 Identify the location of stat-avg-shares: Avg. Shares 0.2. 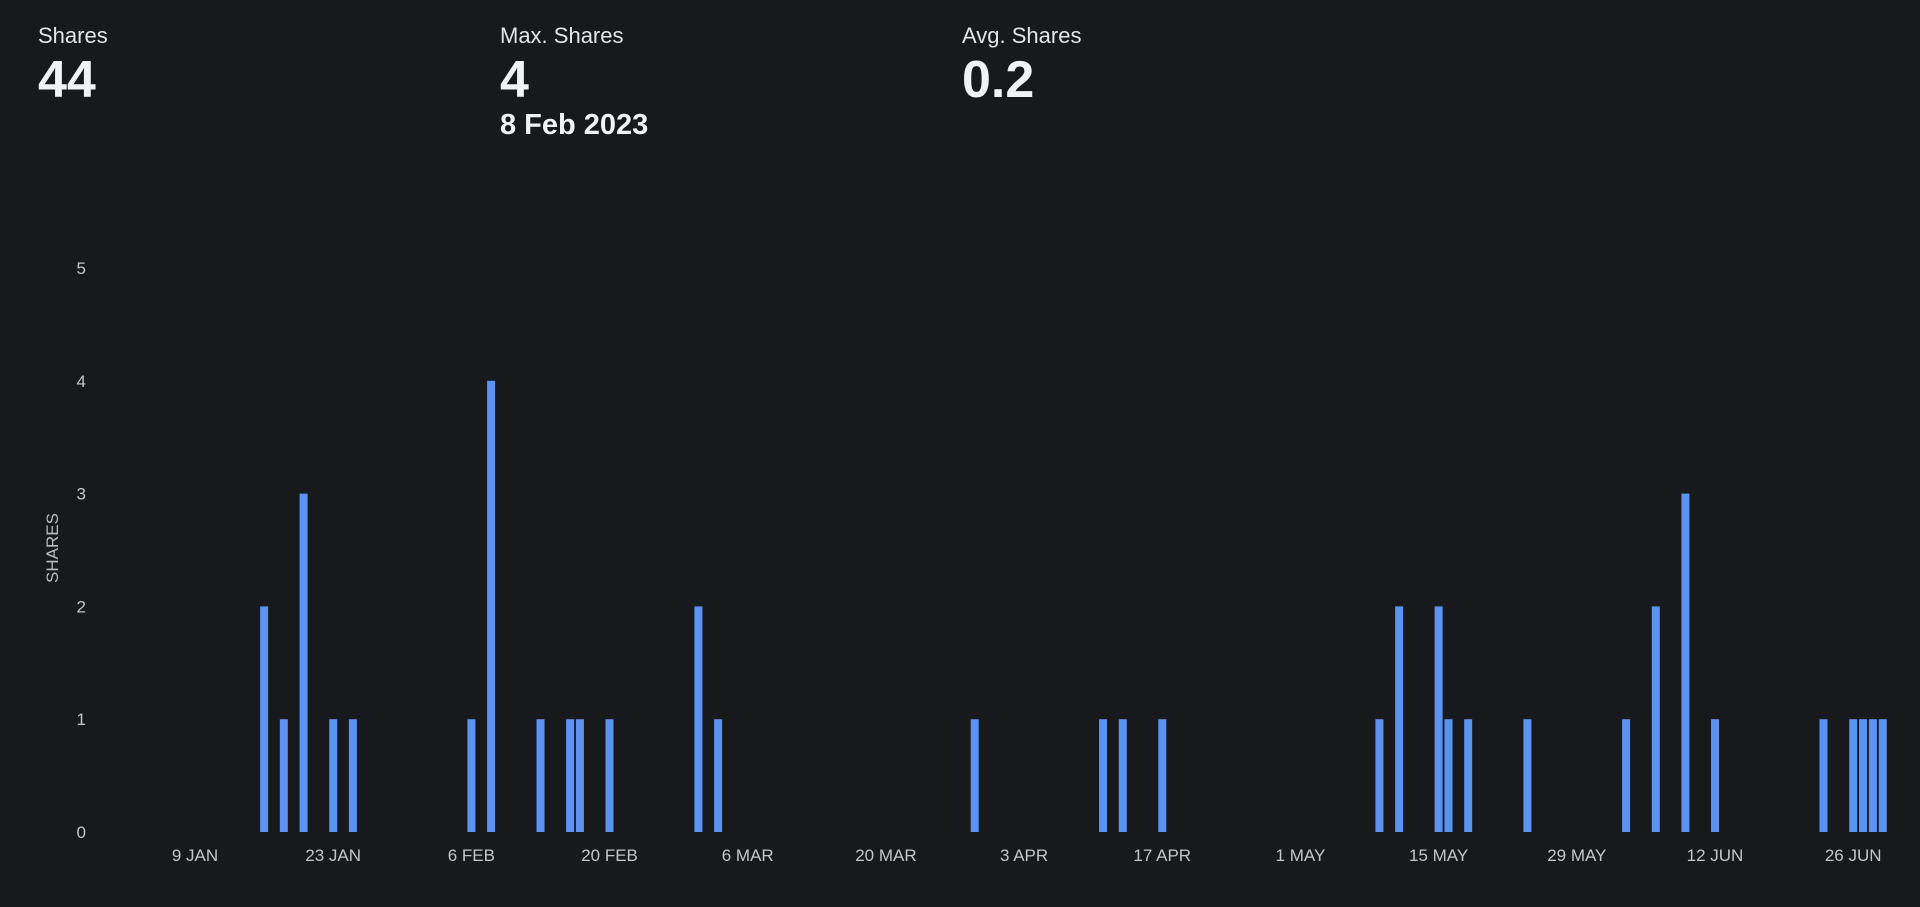
(1021, 65).